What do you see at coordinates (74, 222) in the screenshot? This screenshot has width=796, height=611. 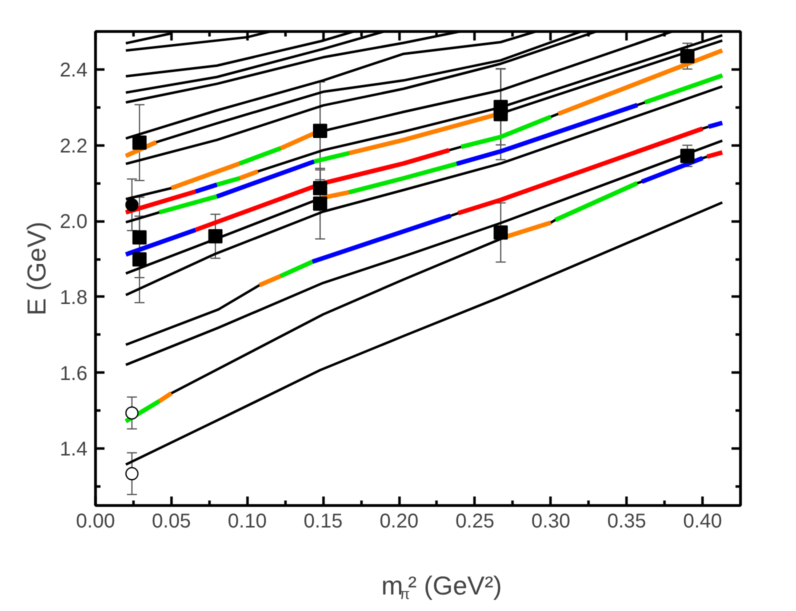 I see `y-tick-label: 2.0` at bounding box center [74, 222].